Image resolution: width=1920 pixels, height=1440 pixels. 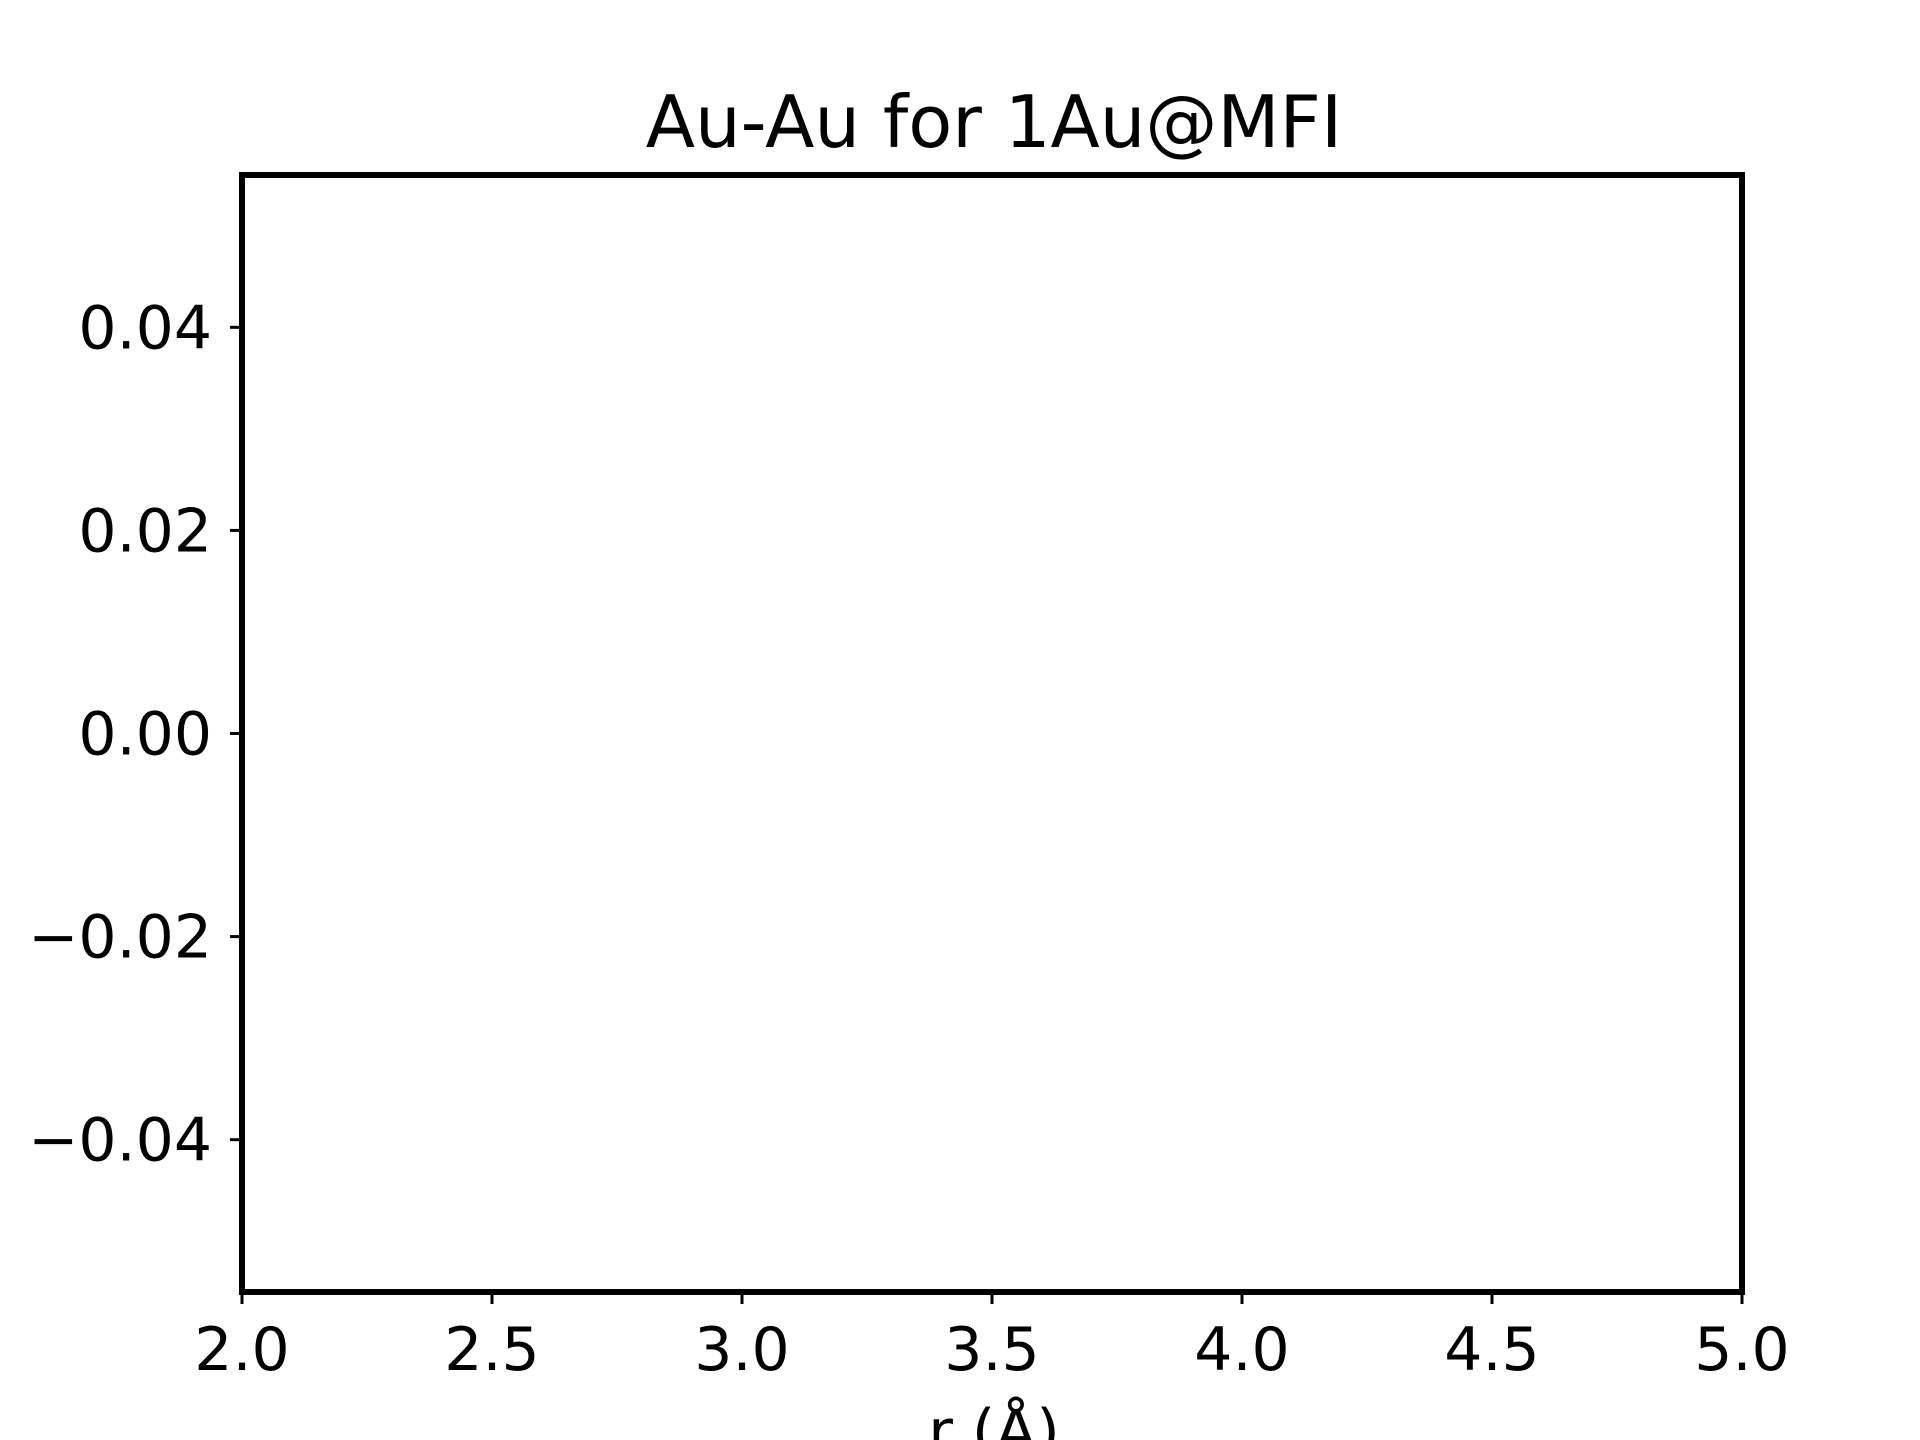 What do you see at coordinates (145, 735) in the screenshot?
I see `y-tick-label: 0.00` at bounding box center [145, 735].